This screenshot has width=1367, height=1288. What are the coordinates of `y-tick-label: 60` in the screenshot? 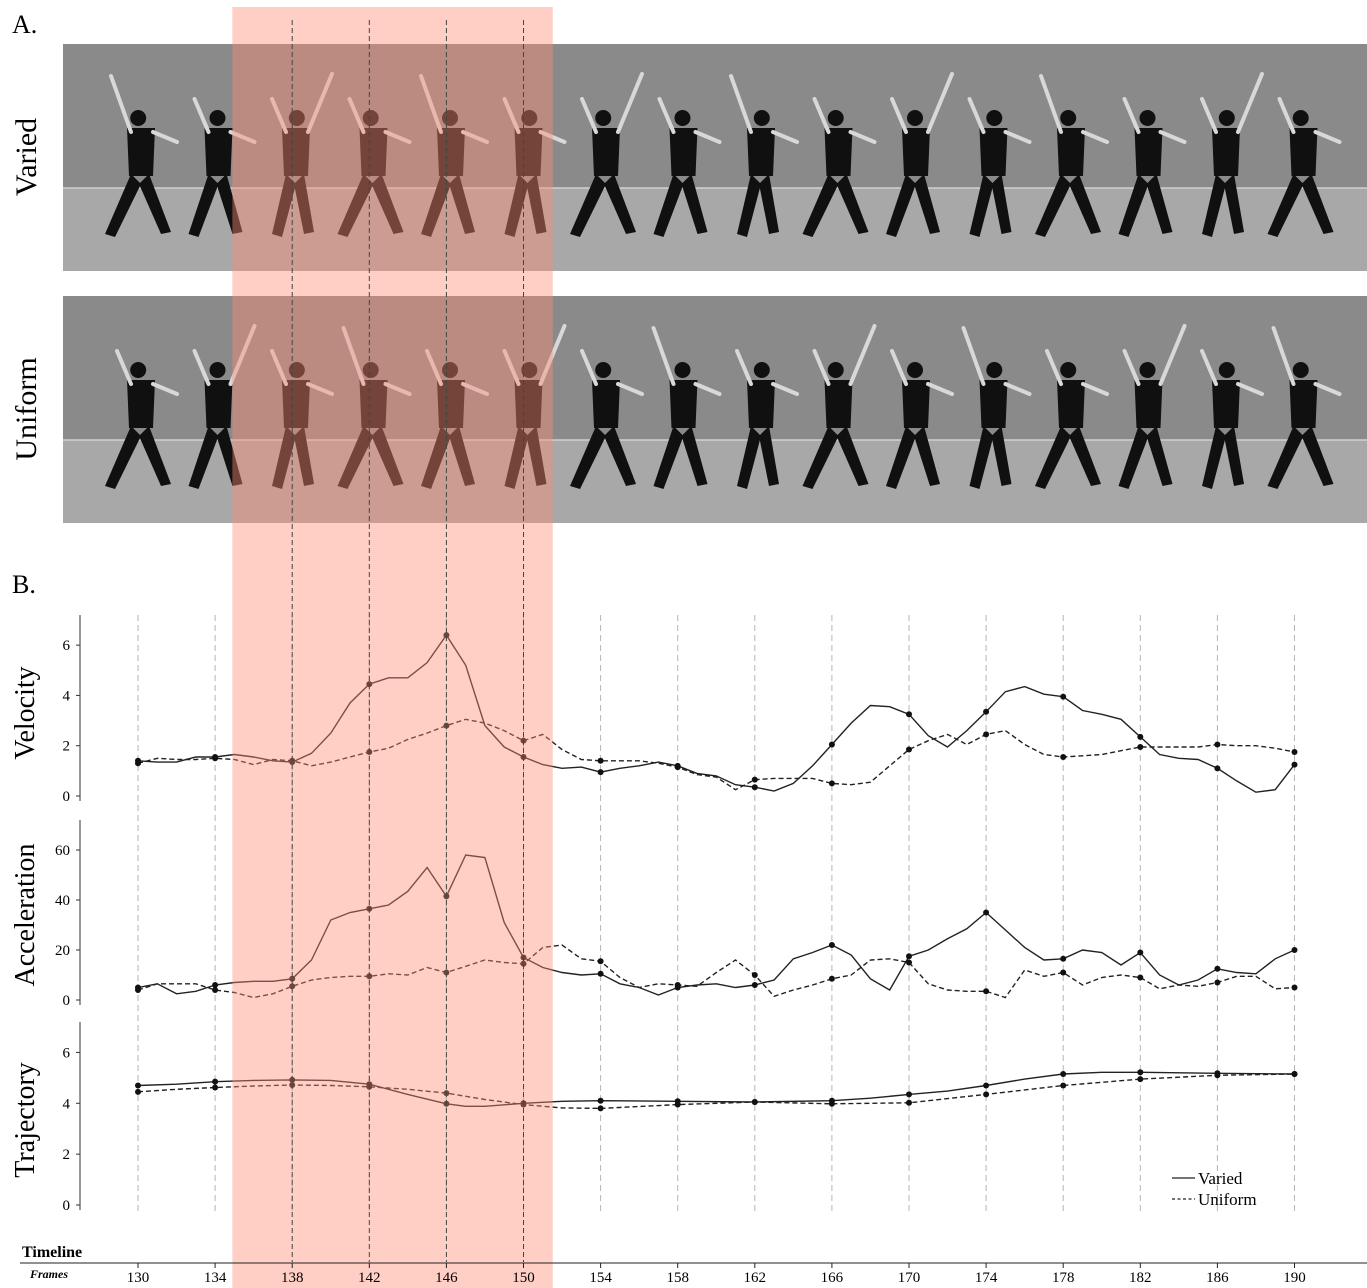 It's located at (62, 851).